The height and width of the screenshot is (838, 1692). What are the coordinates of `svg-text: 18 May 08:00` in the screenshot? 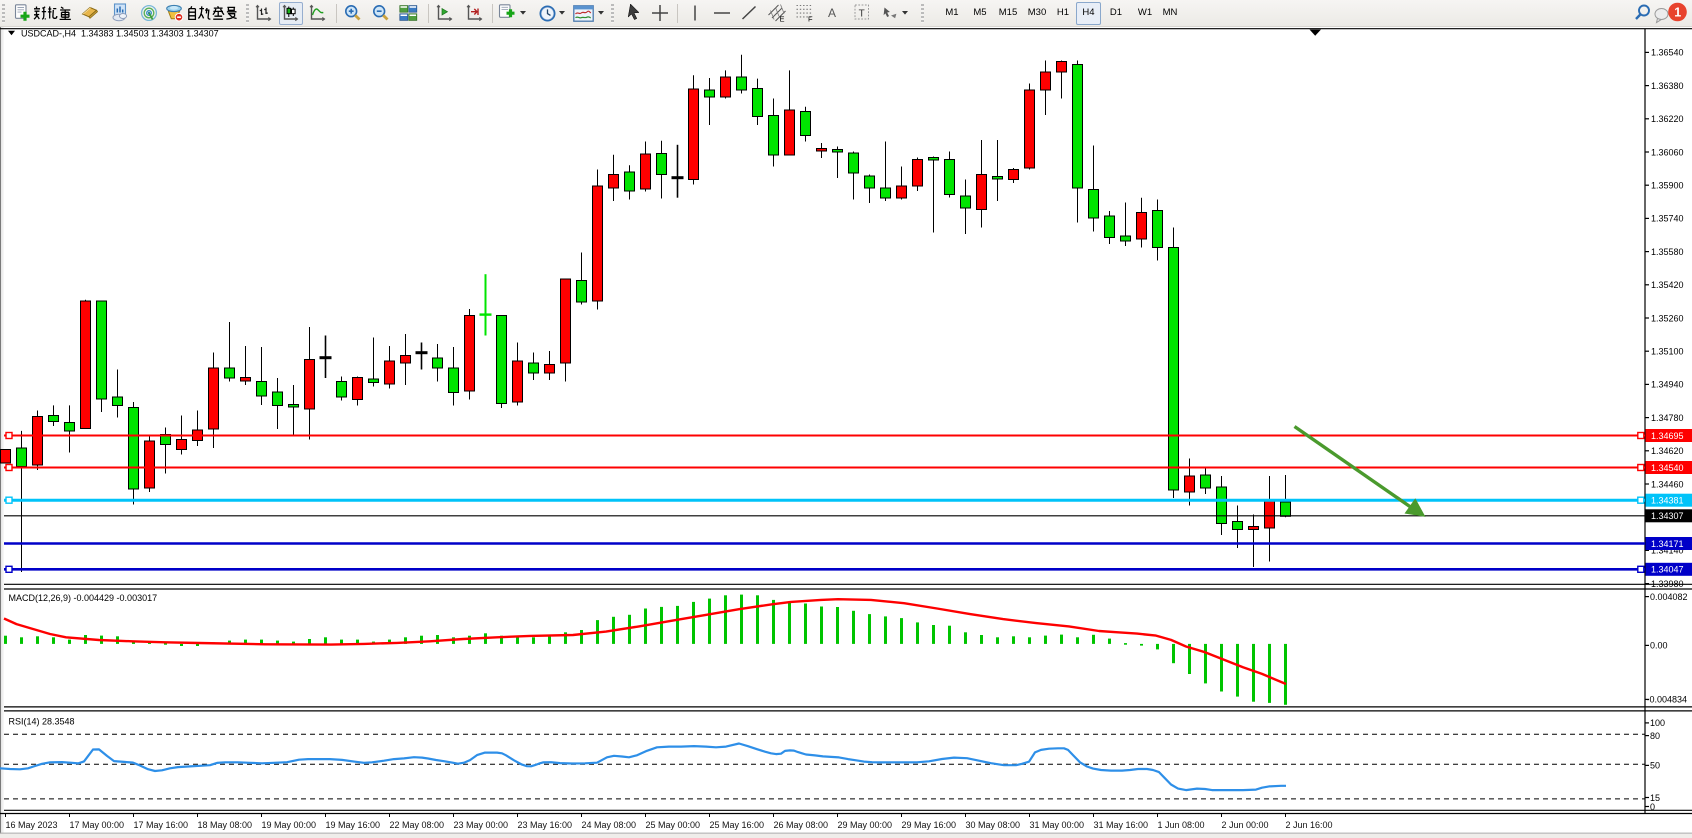 It's located at (225, 825).